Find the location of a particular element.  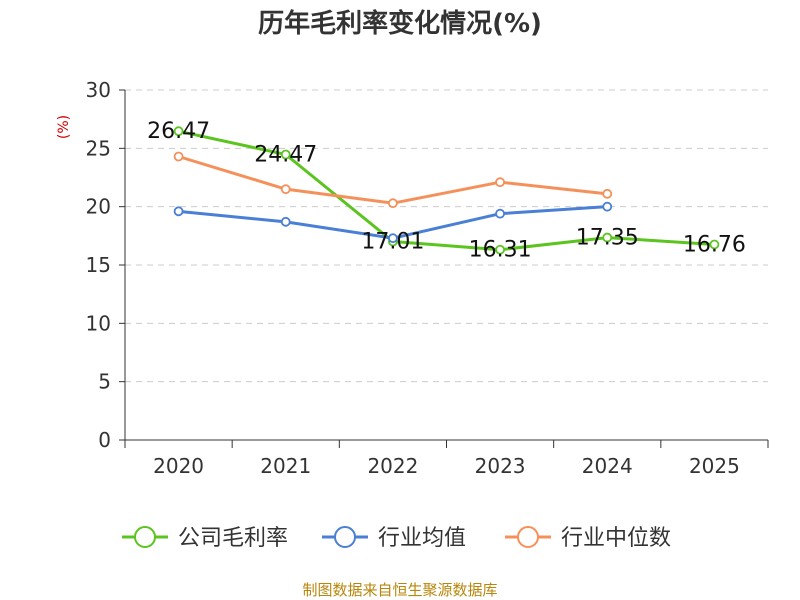

legend-item-0: 公司毛利率 is located at coordinates (205, 538).